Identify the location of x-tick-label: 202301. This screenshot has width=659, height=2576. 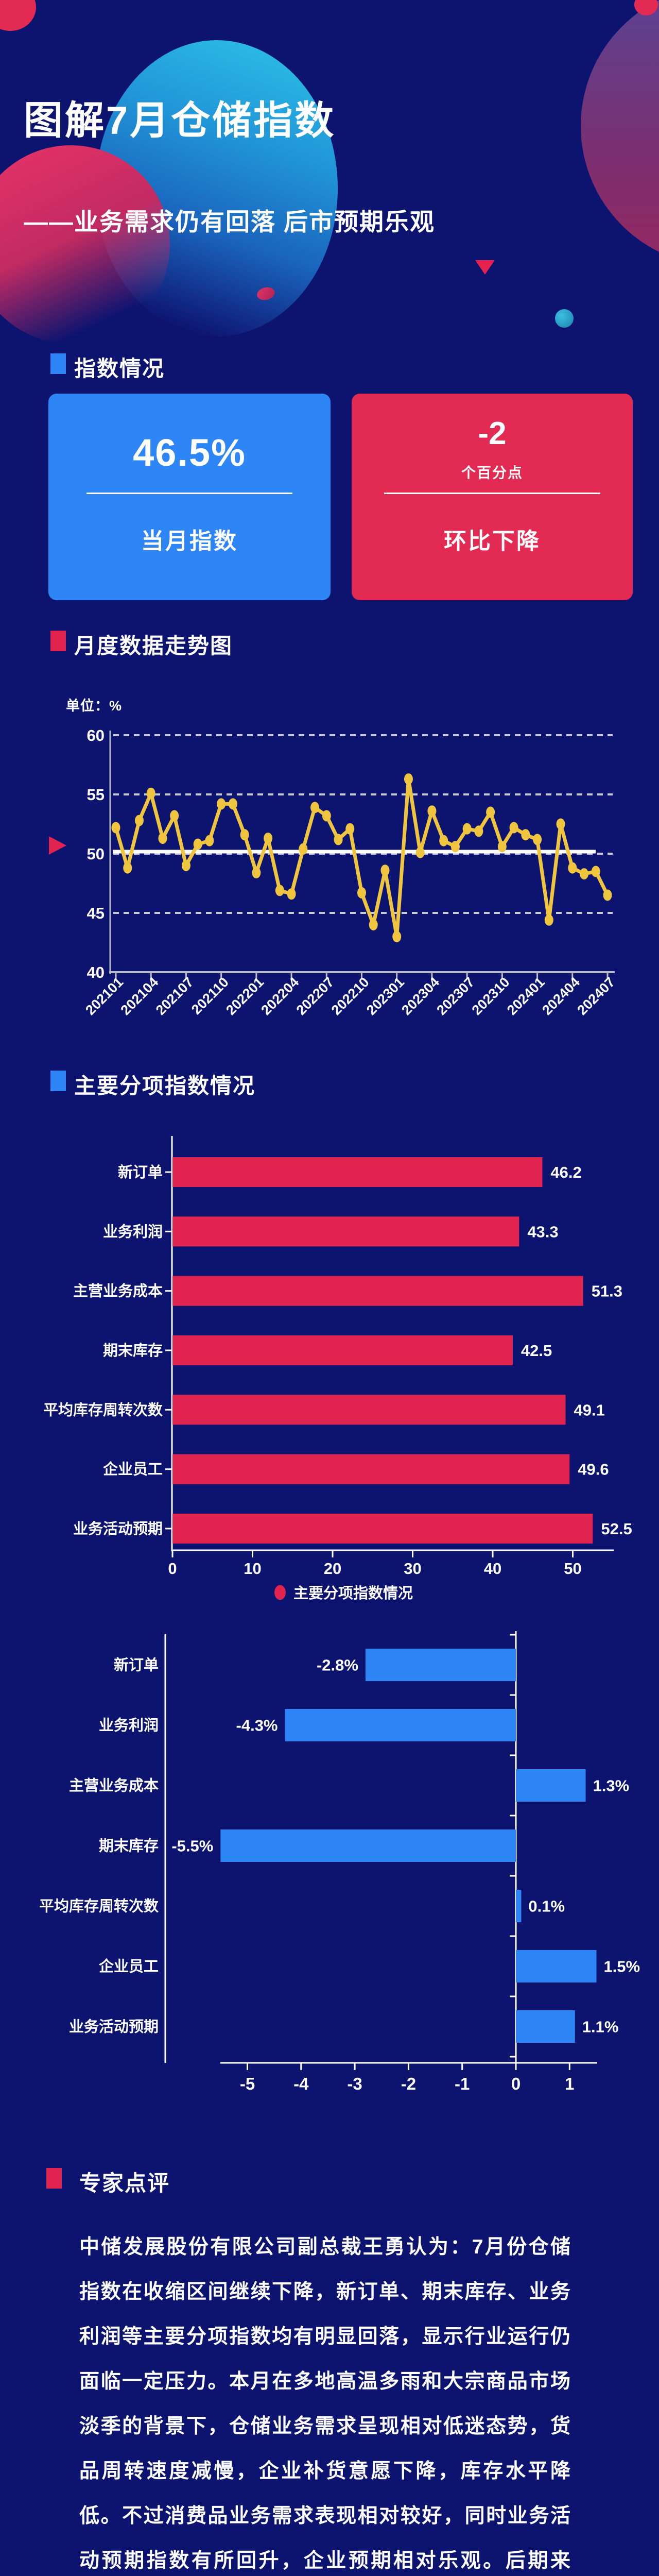
(385, 996).